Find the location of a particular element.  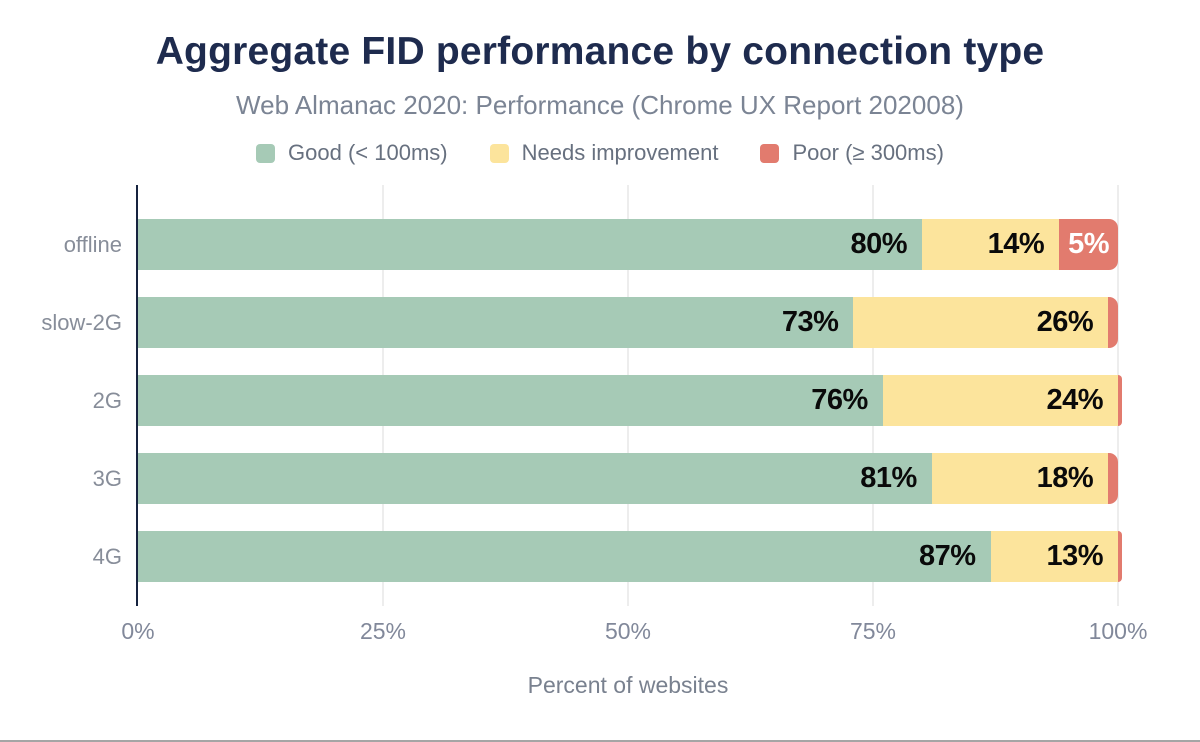

stacked-bar-slow-2G: 73% 26% is located at coordinates (628, 322).